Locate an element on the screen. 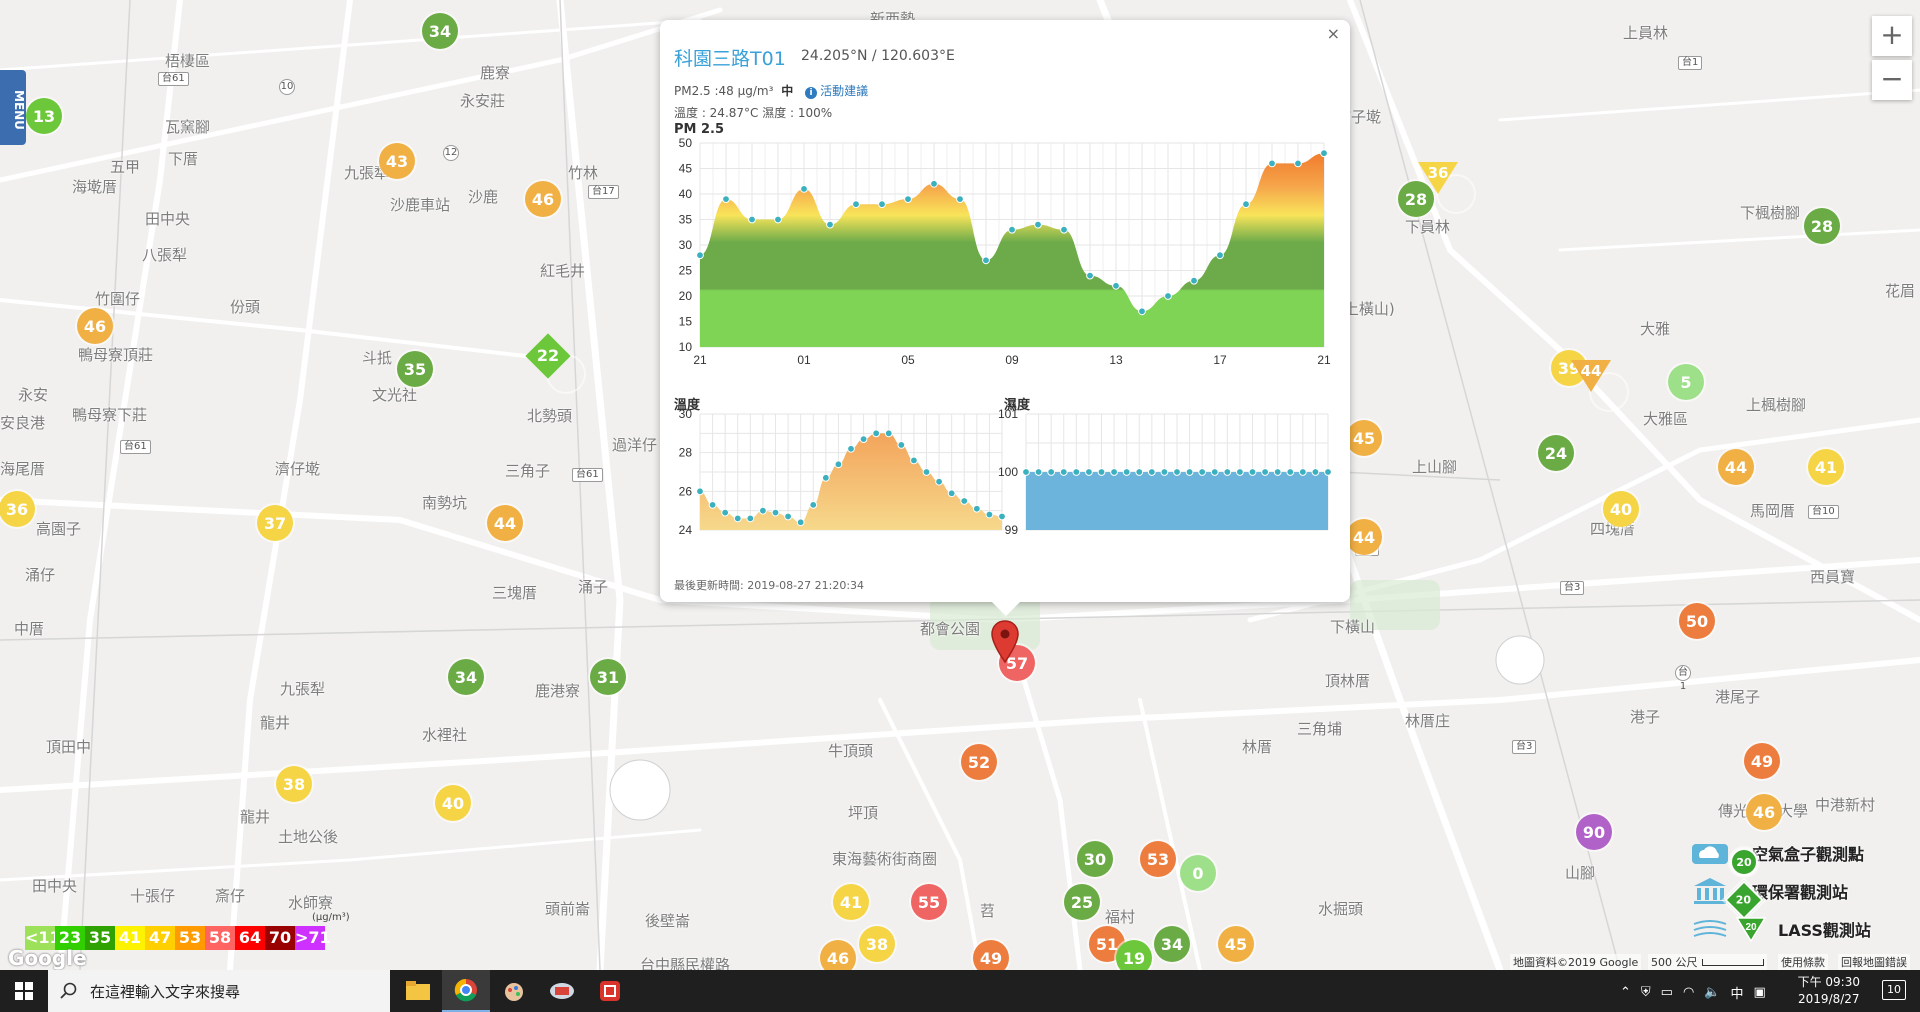 The height and width of the screenshot is (1012, 1920). file-explorer-button is located at coordinates (418, 991).